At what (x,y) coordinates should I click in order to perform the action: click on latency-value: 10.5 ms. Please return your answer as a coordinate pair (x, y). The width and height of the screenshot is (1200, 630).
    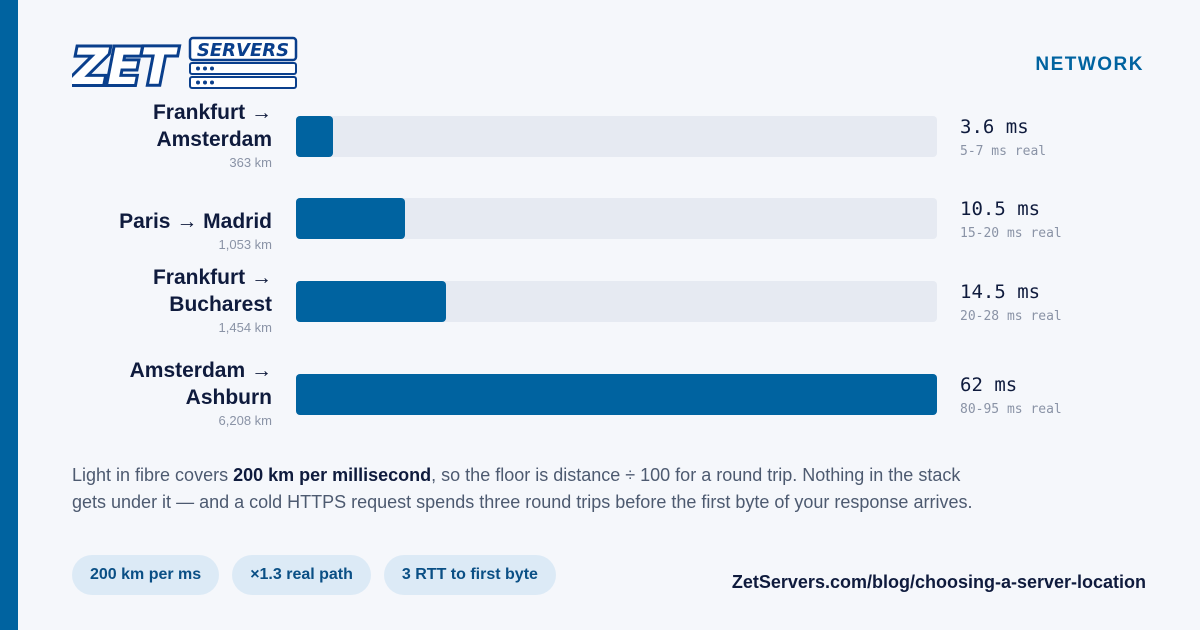
    Looking at the image, I should click on (1000, 209).